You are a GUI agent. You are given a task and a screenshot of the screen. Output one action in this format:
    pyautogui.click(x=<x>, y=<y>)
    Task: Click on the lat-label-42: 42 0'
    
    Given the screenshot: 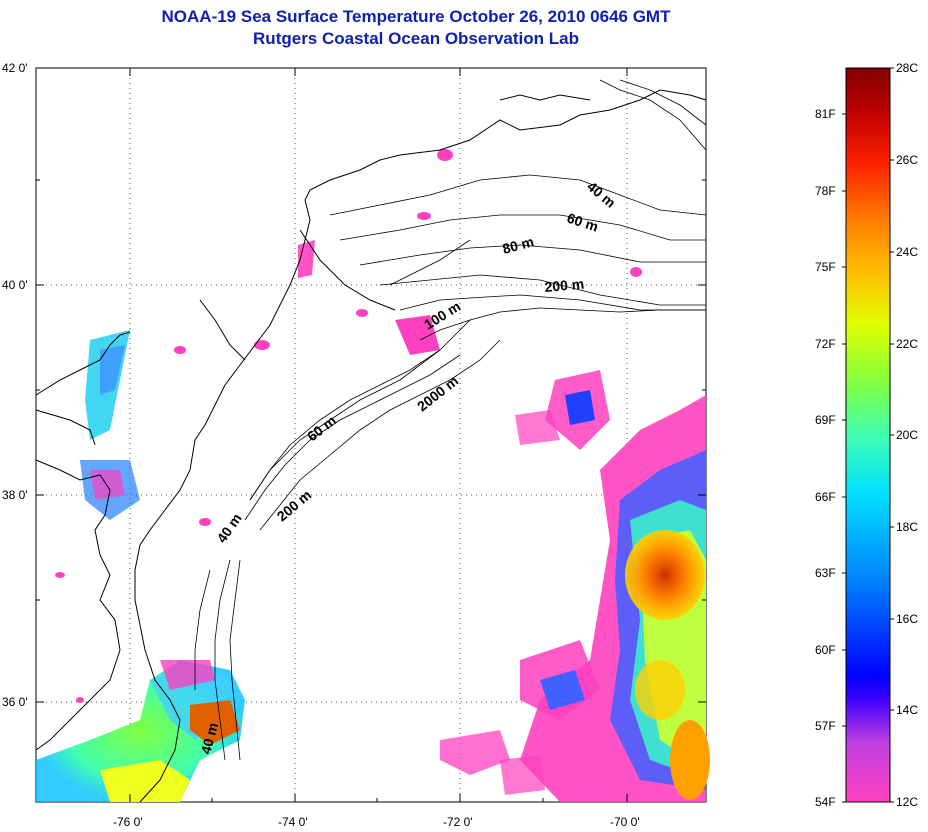 What is the action you would take?
    pyautogui.click(x=15, y=68)
    